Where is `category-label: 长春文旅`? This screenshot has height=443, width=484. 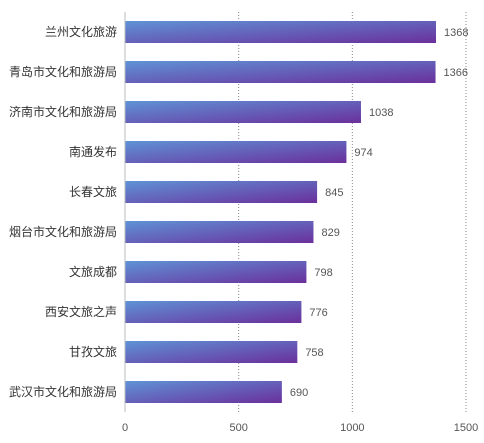
category-label: 长春文旅 is located at coordinates (93, 191).